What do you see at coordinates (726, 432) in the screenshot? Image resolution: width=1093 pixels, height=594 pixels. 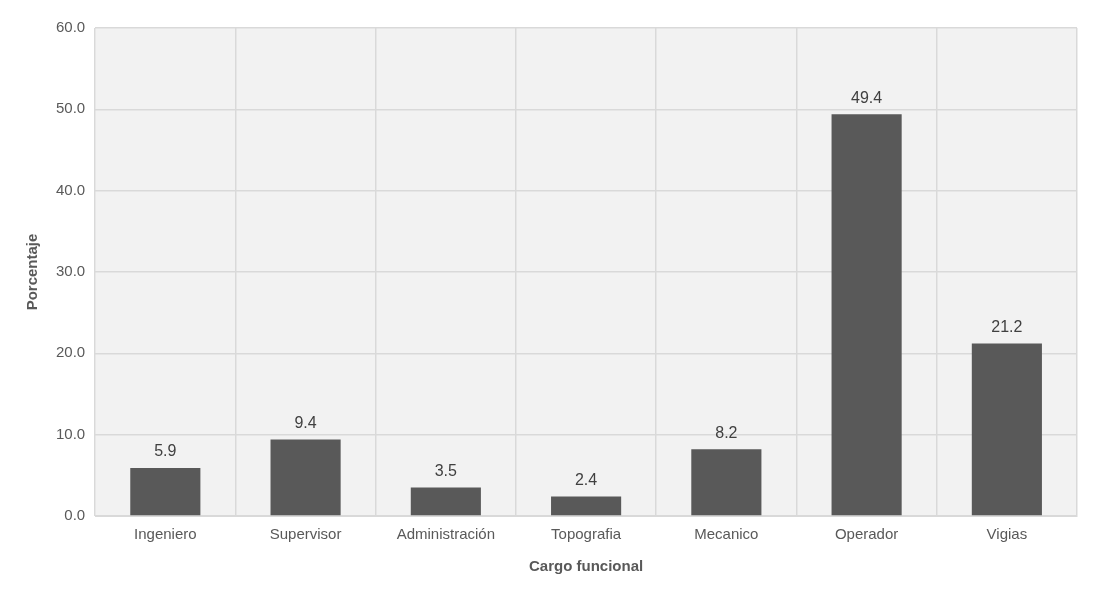 I see `data-label: 8.2` at bounding box center [726, 432].